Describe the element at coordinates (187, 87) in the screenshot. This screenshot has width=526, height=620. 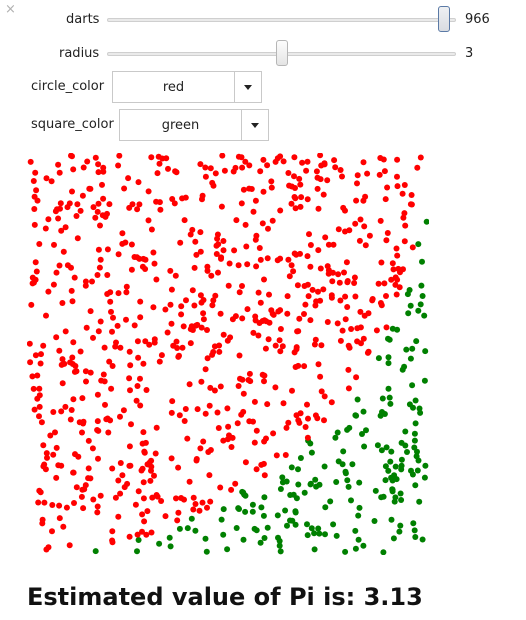
I see `circle-color-select: red` at that location.